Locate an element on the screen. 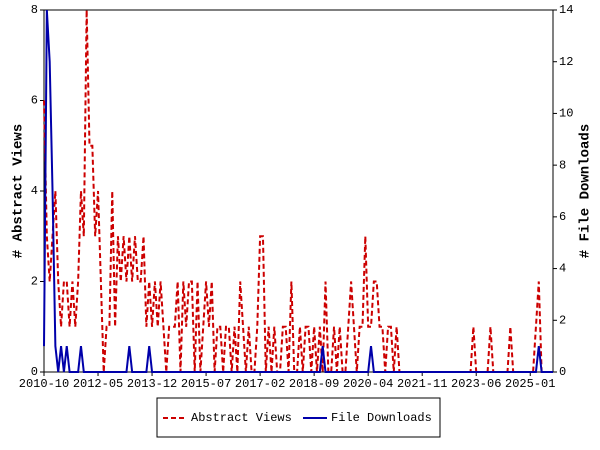  y2-tick-label: 8 is located at coordinates (562, 165).